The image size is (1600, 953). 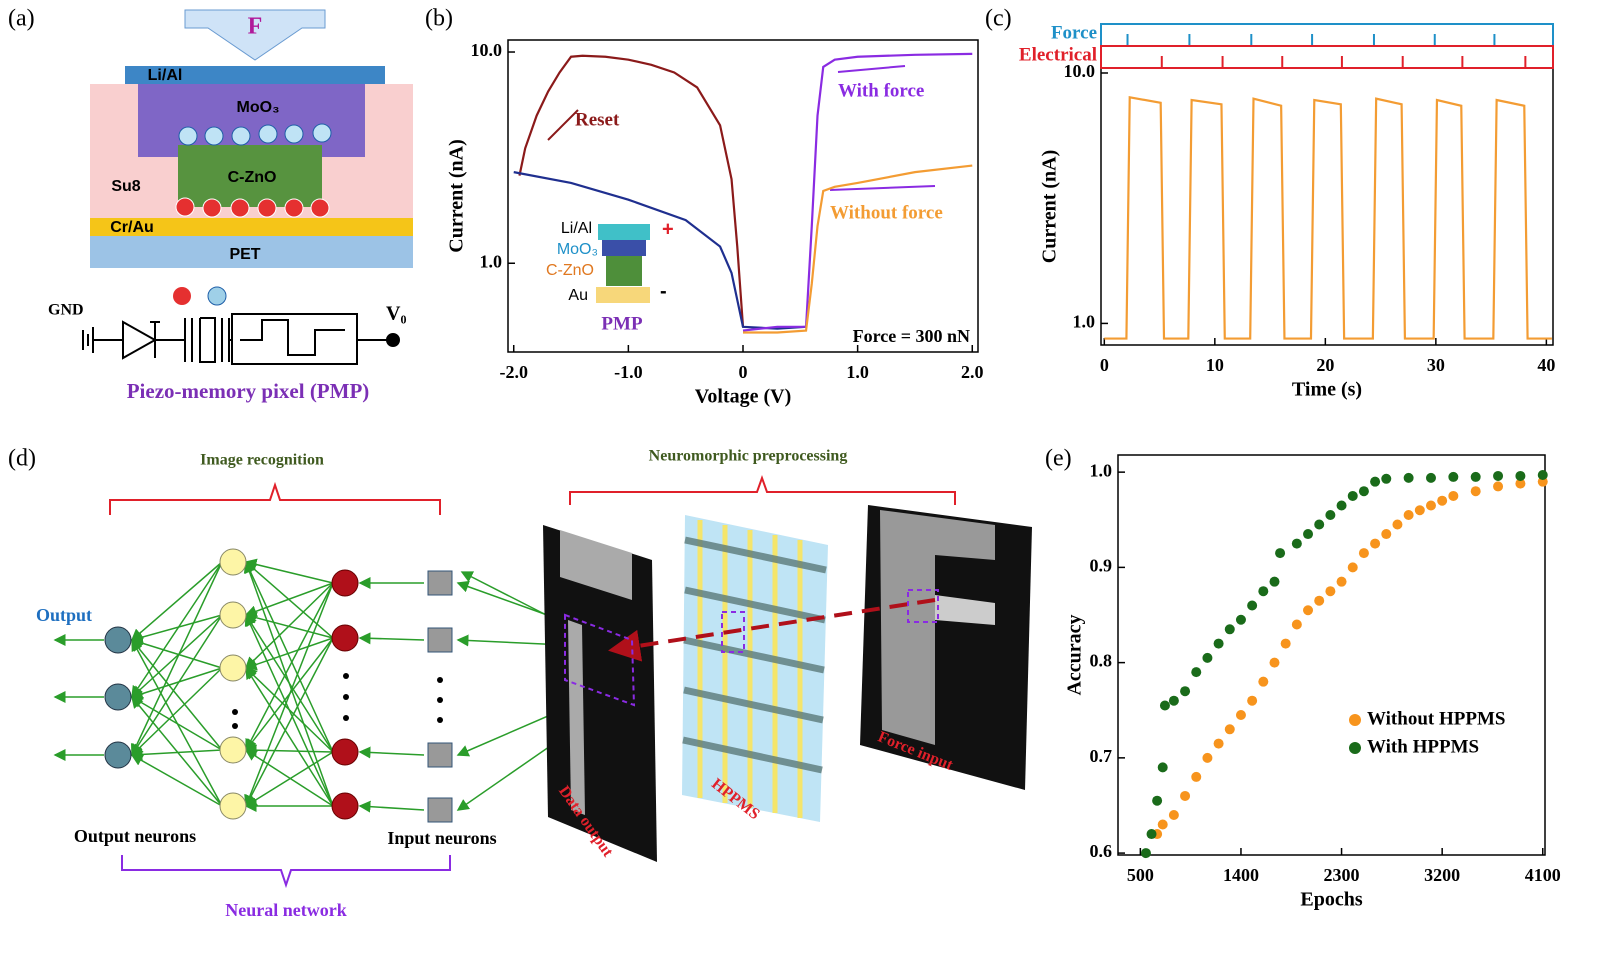 I want to click on network-label: Neural network, so click(x=285, y=910).